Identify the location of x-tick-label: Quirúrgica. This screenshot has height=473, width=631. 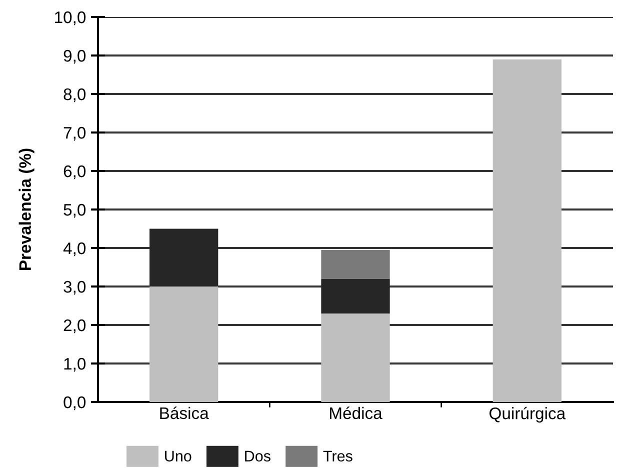
(528, 414).